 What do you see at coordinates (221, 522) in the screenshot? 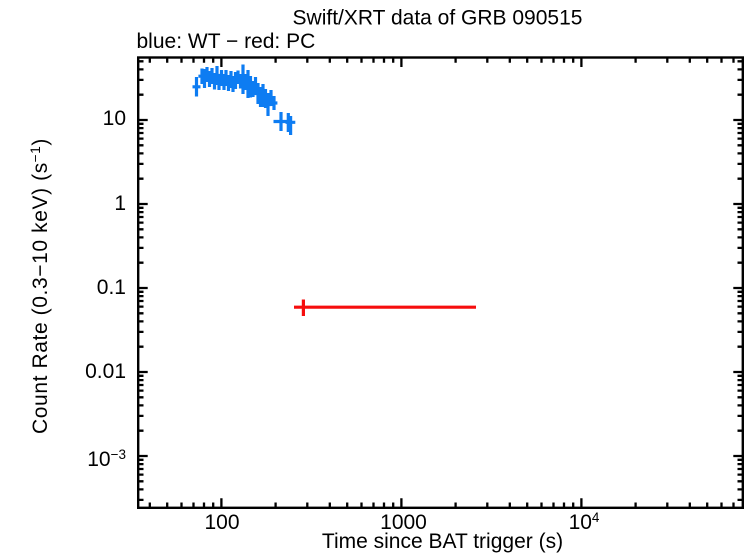
I see `svg-text: 100` at bounding box center [221, 522].